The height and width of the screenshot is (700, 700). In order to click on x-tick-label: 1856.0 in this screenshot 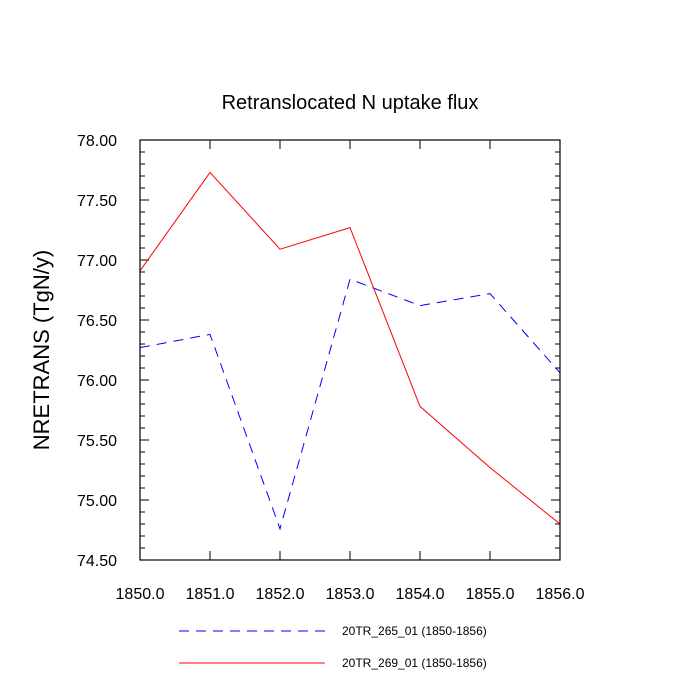, I will do `click(560, 594)`.